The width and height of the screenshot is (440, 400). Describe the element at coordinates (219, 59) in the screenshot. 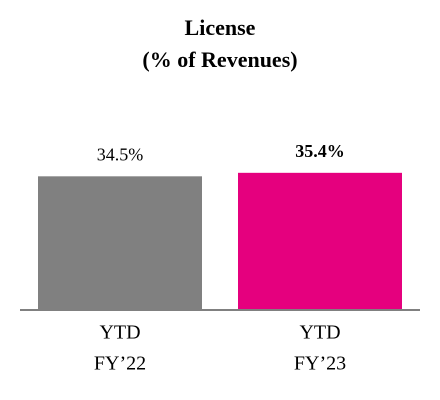

I see `chart-subtitle: (% of Revenues)` at that location.